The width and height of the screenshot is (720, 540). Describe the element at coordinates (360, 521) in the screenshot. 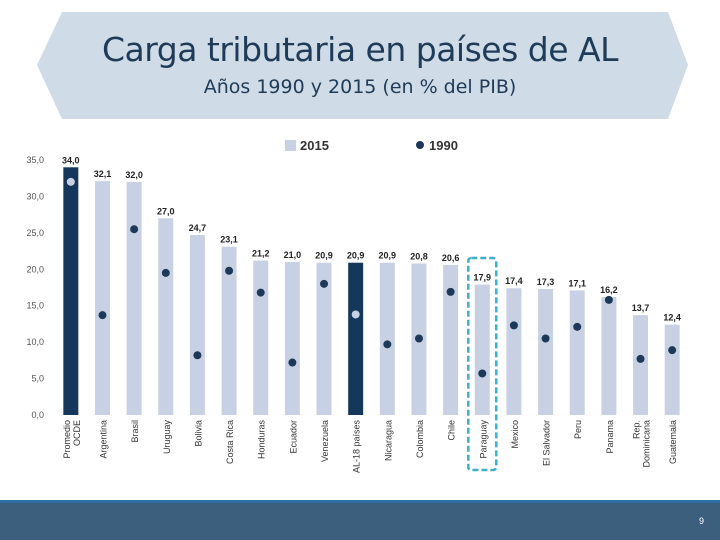

I see `footer-bar` at that location.